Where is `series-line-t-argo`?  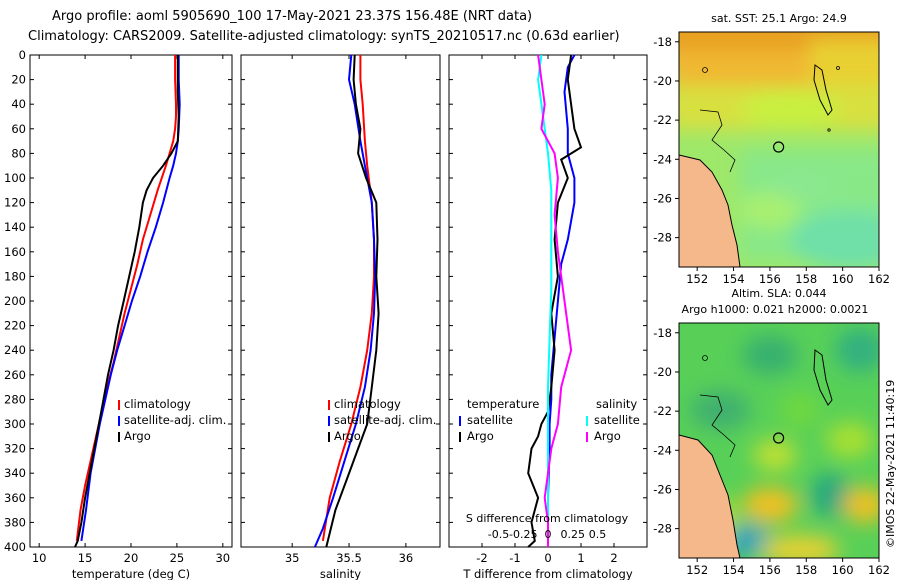 series-line-t-argo is located at coordinates (555, 301).